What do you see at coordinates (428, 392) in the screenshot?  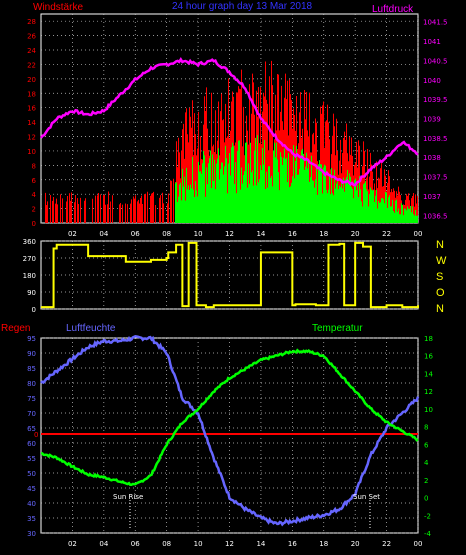 I see `temperature-tick: 12` at bounding box center [428, 392].